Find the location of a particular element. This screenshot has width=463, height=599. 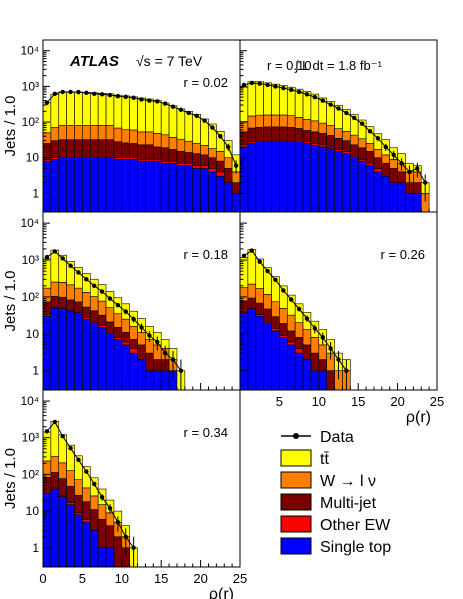

x-axis-label: ρ(r) is located at coordinates (418, 417).